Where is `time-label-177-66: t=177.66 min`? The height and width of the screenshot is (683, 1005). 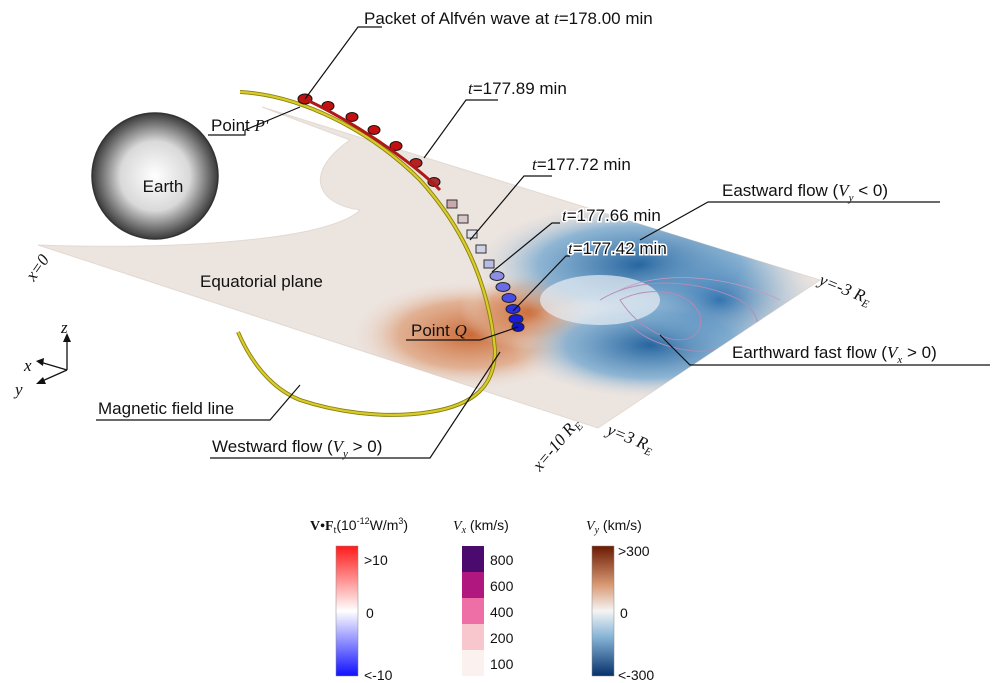 time-label-177-66: t=177.66 min is located at coordinates (611, 215).